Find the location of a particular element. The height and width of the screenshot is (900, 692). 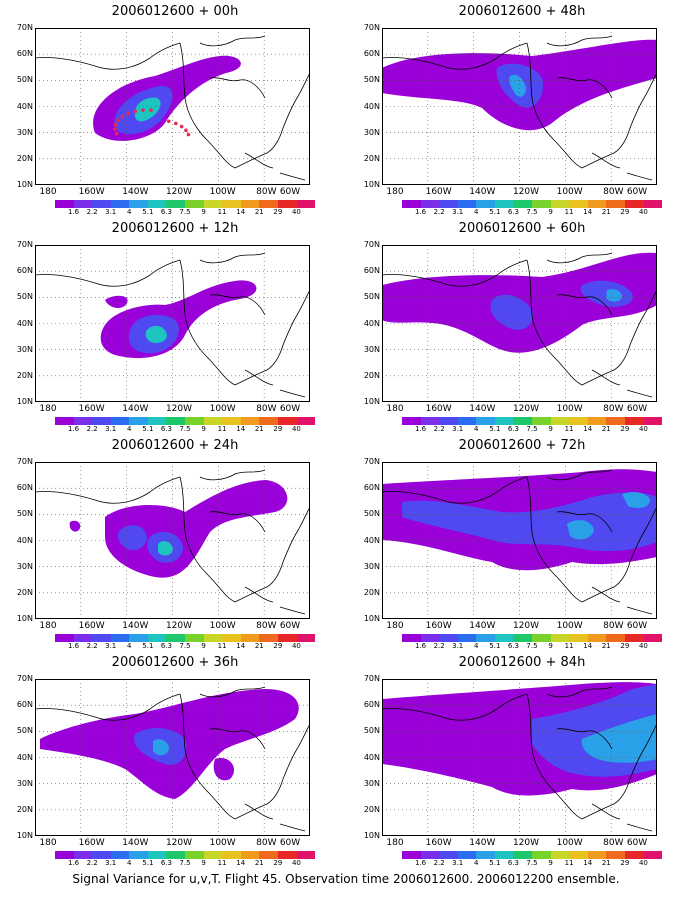

lon-label: 160W is located at coordinates (438, 192).